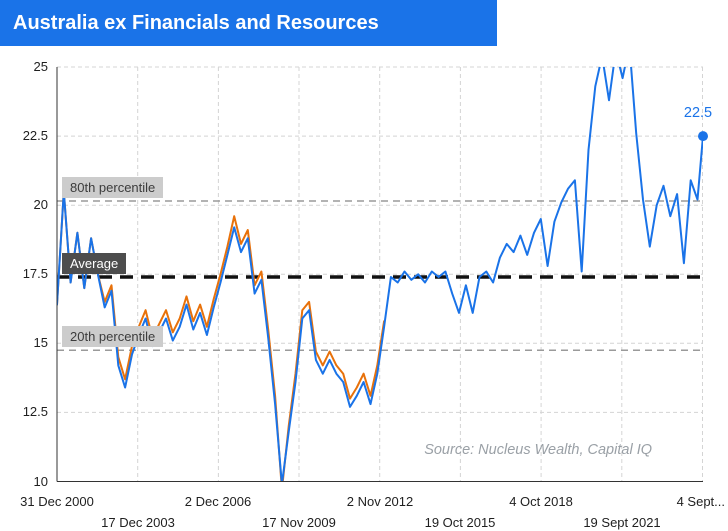 The image size is (728, 531). I want to click on end-point-marker, so click(703, 136).